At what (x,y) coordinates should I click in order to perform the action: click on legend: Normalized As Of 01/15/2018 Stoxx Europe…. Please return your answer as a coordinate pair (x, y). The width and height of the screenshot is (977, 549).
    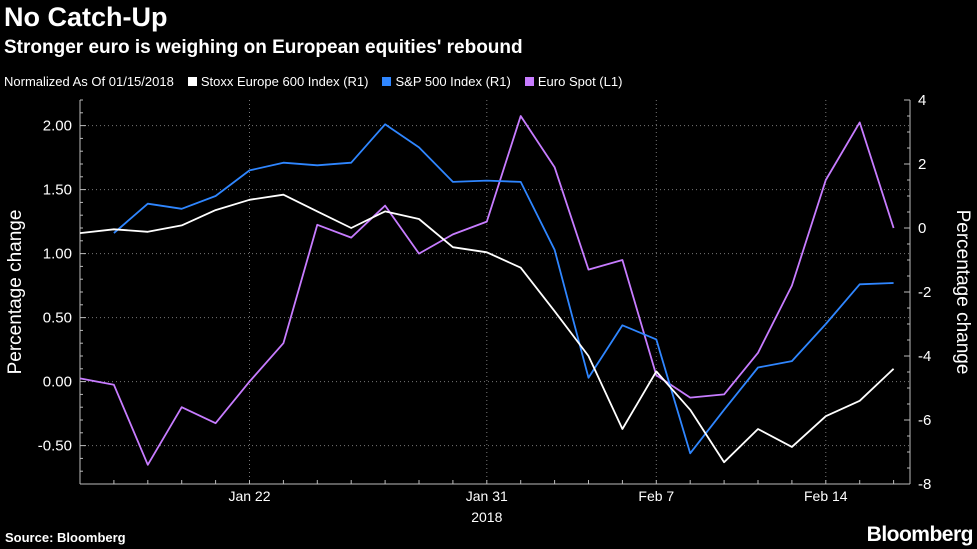
    Looking at the image, I should click on (320, 81).